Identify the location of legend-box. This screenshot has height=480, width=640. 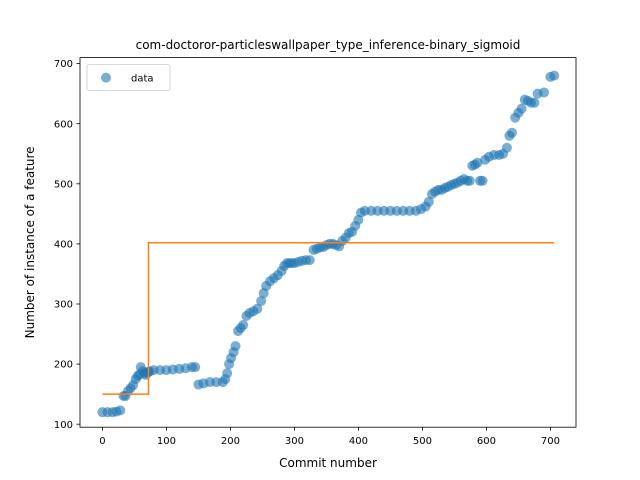
(128, 77).